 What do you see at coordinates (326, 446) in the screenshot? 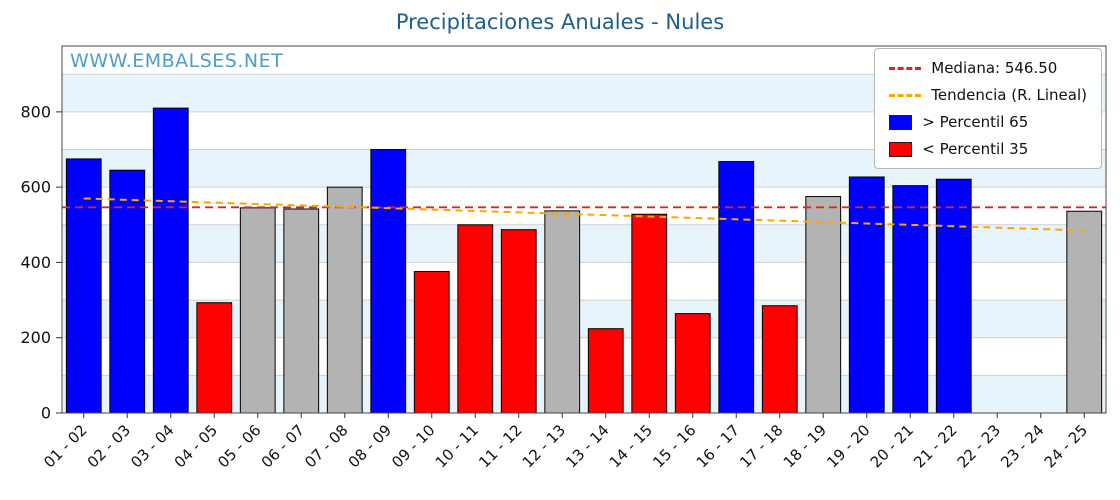
I see `x-tick-label: 07 - 08` at bounding box center [326, 446].